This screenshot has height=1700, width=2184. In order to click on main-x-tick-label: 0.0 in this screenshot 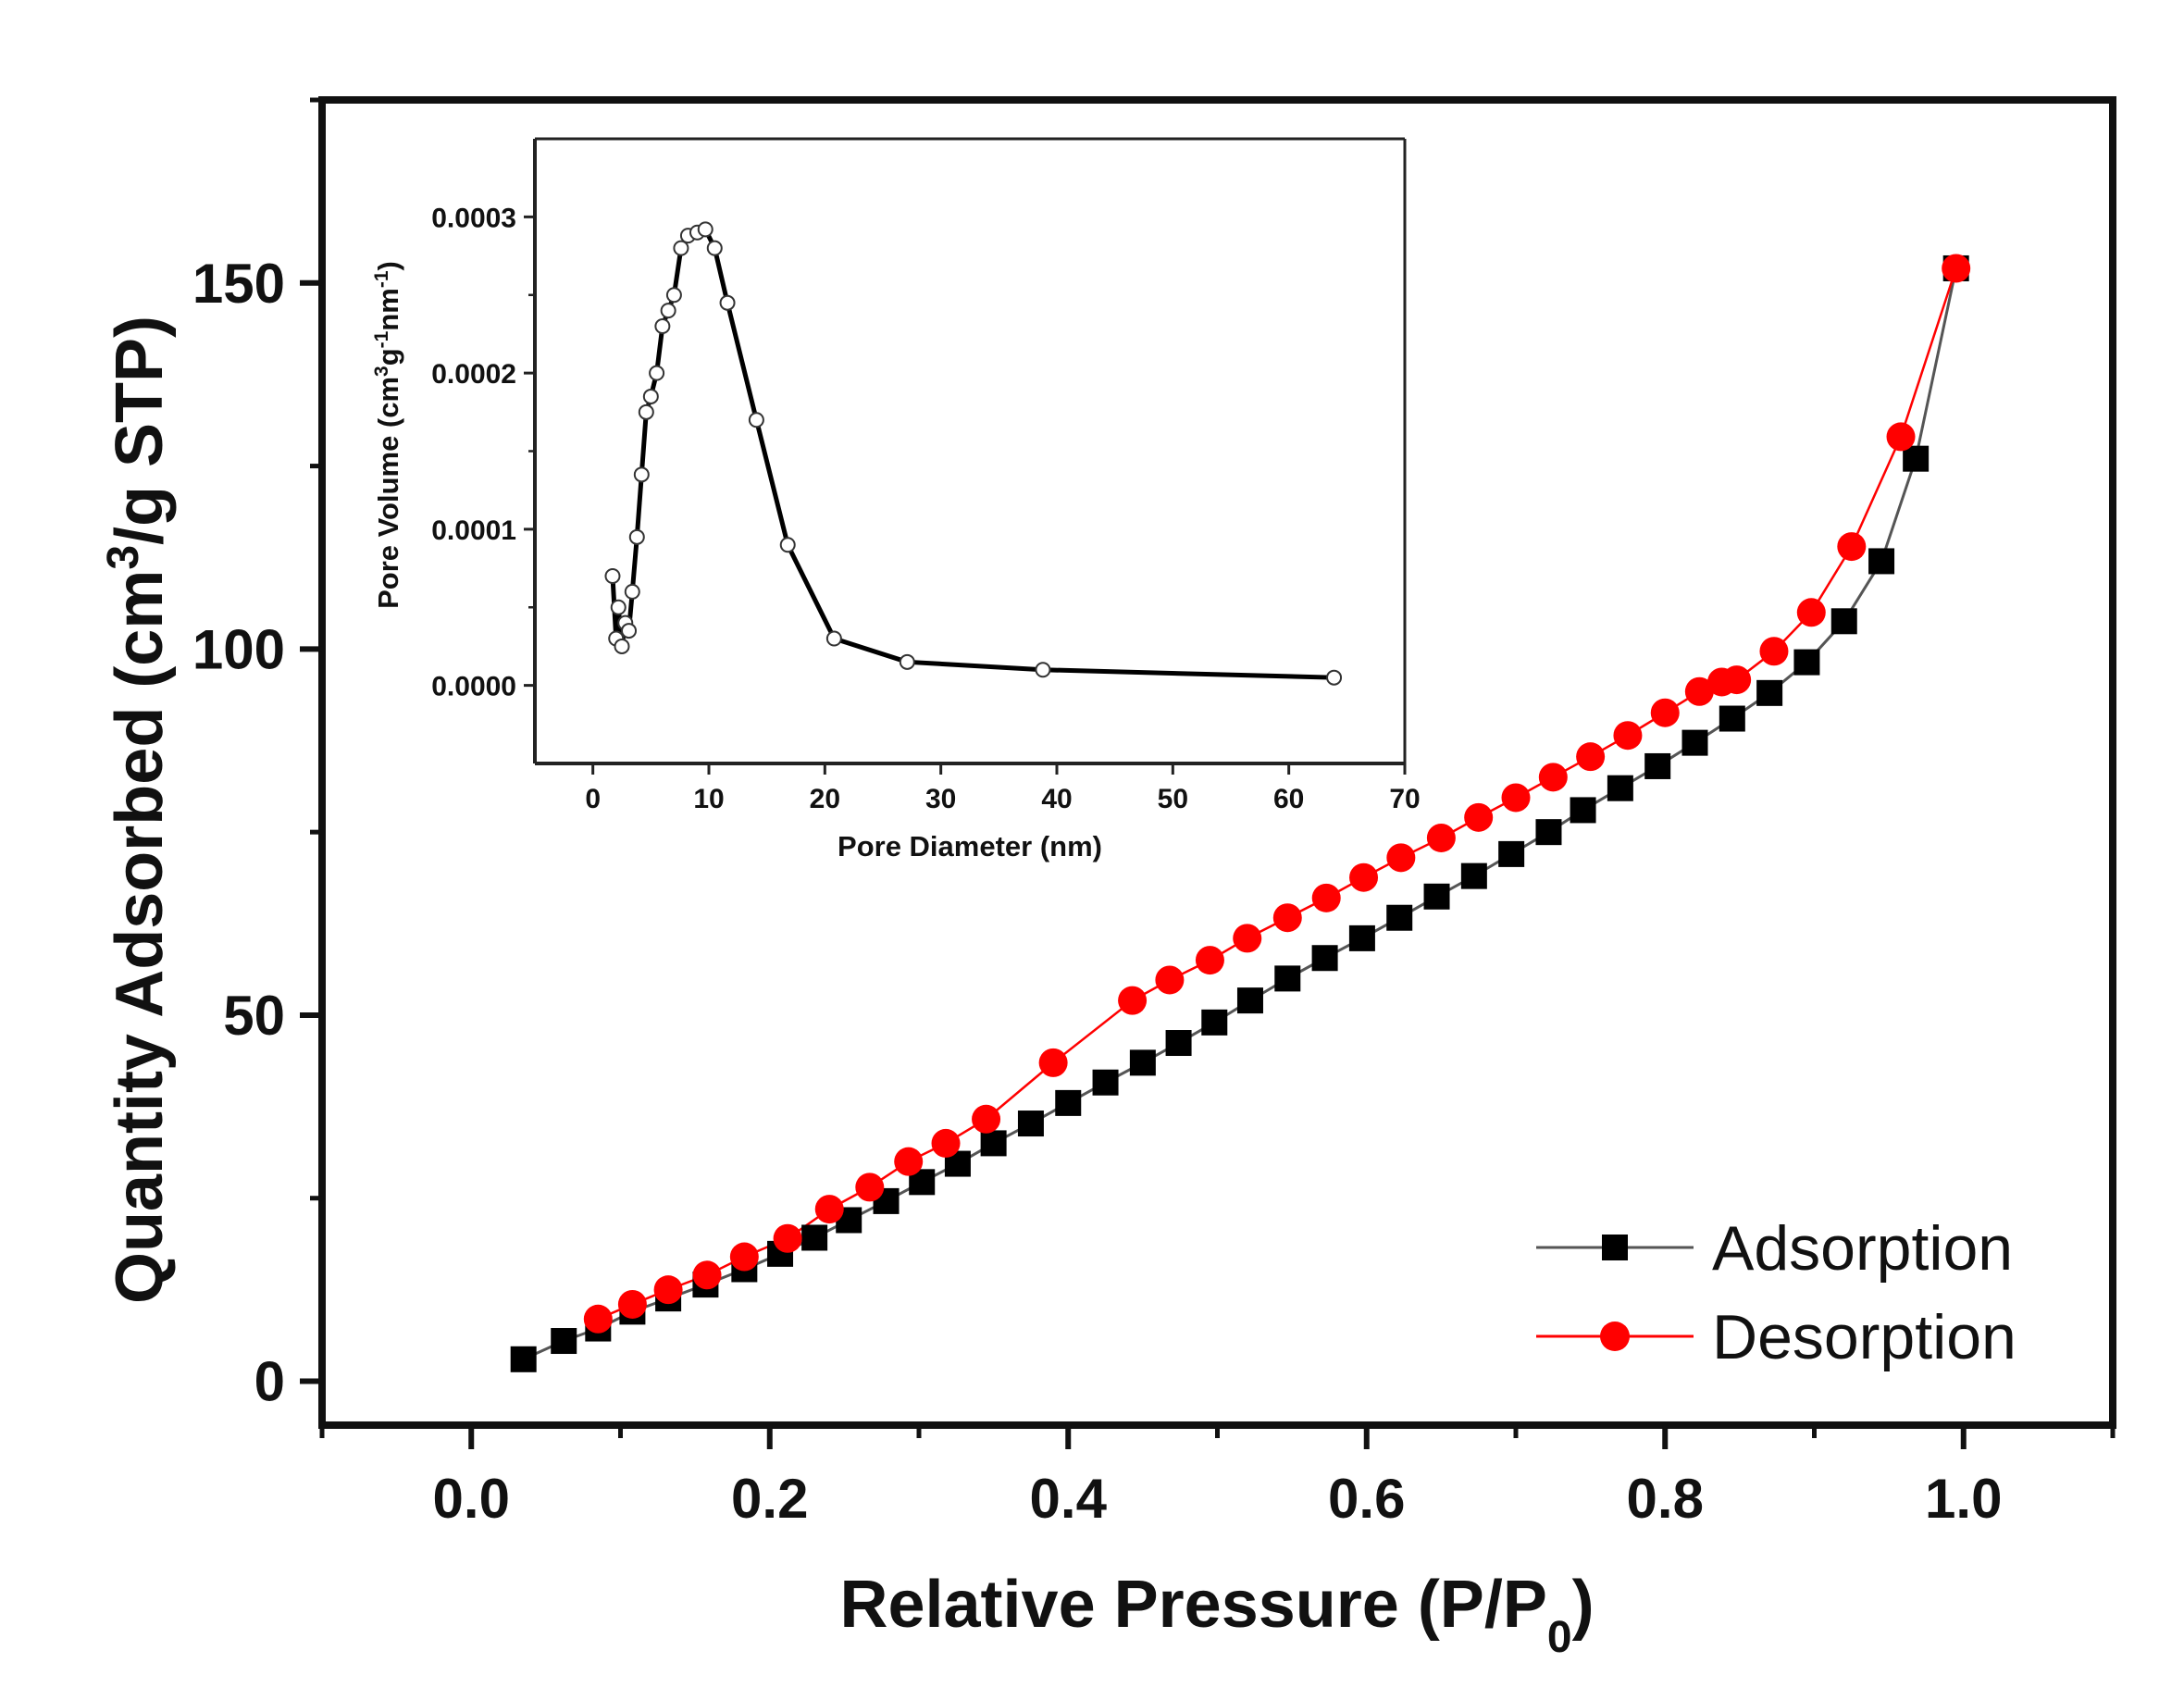, I will do `click(471, 1499)`.